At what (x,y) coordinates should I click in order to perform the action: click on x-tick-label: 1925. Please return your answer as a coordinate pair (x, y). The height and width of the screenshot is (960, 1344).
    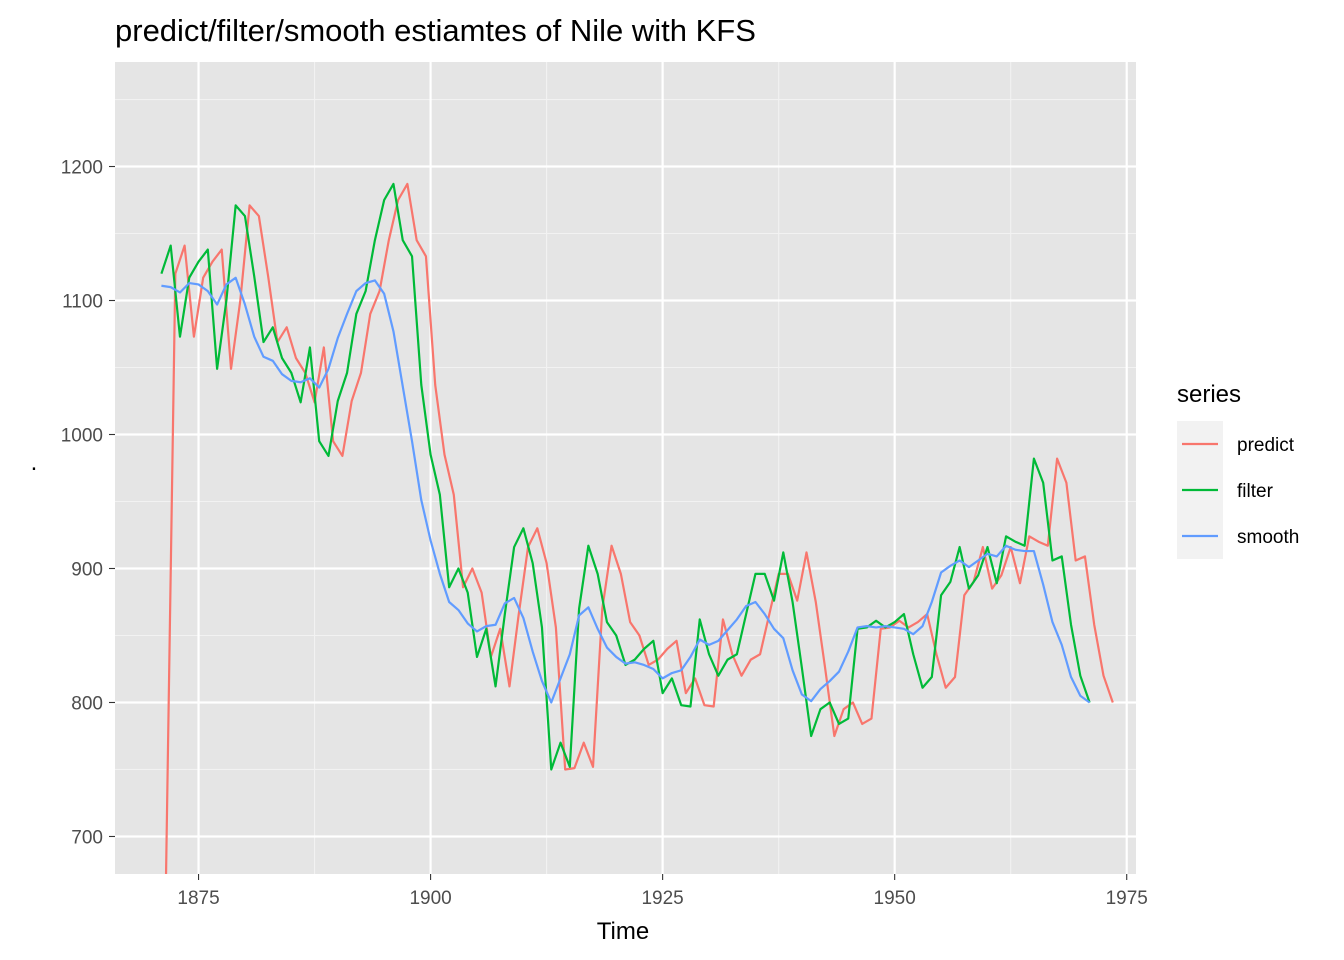
    Looking at the image, I should click on (662, 898).